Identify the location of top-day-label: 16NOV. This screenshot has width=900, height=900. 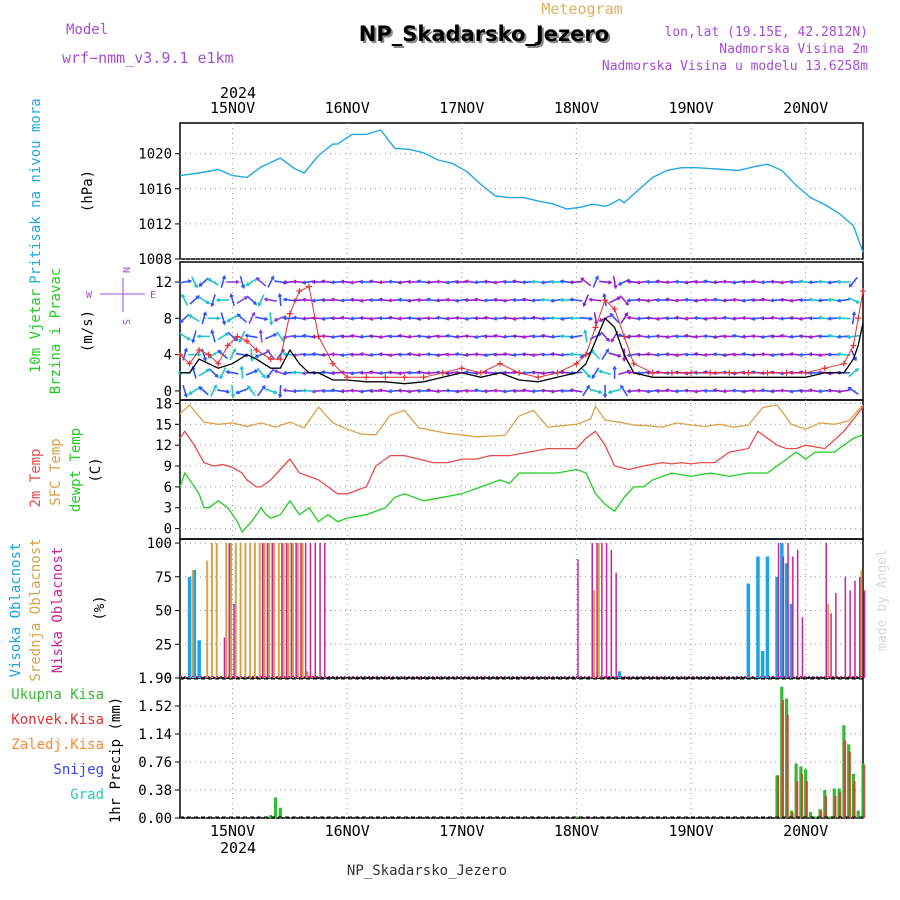
(347, 108).